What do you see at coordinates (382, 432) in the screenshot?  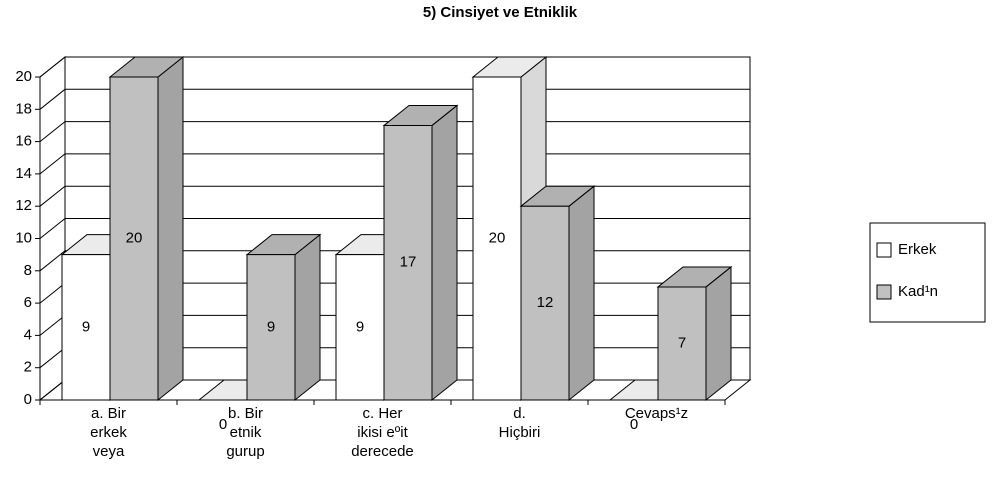 I see `x-tick-label: c. Her ikisi eºit derecede` at bounding box center [382, 432].